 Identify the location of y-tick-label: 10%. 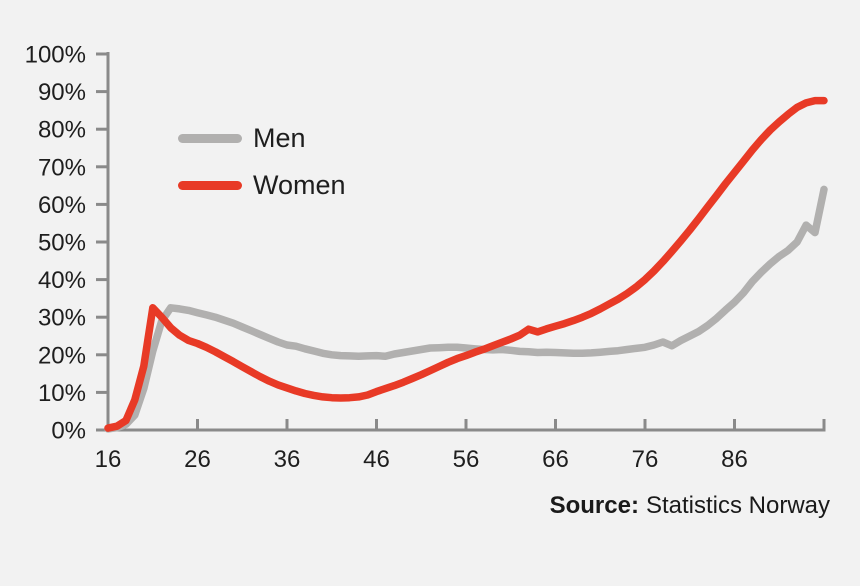
(62, 393).